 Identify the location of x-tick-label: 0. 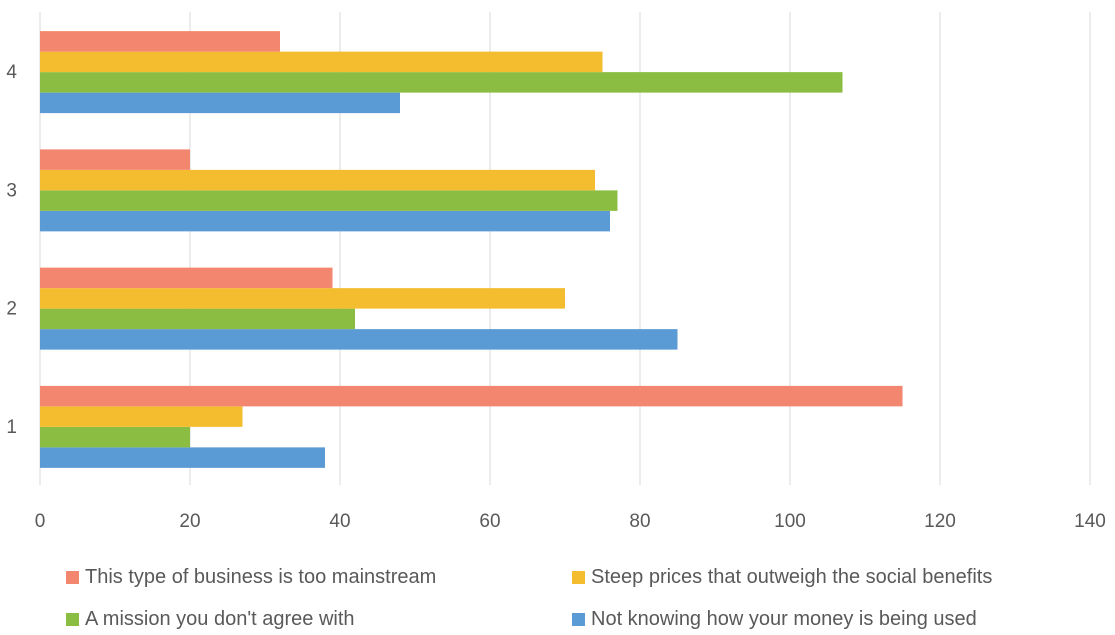
(40, 521).